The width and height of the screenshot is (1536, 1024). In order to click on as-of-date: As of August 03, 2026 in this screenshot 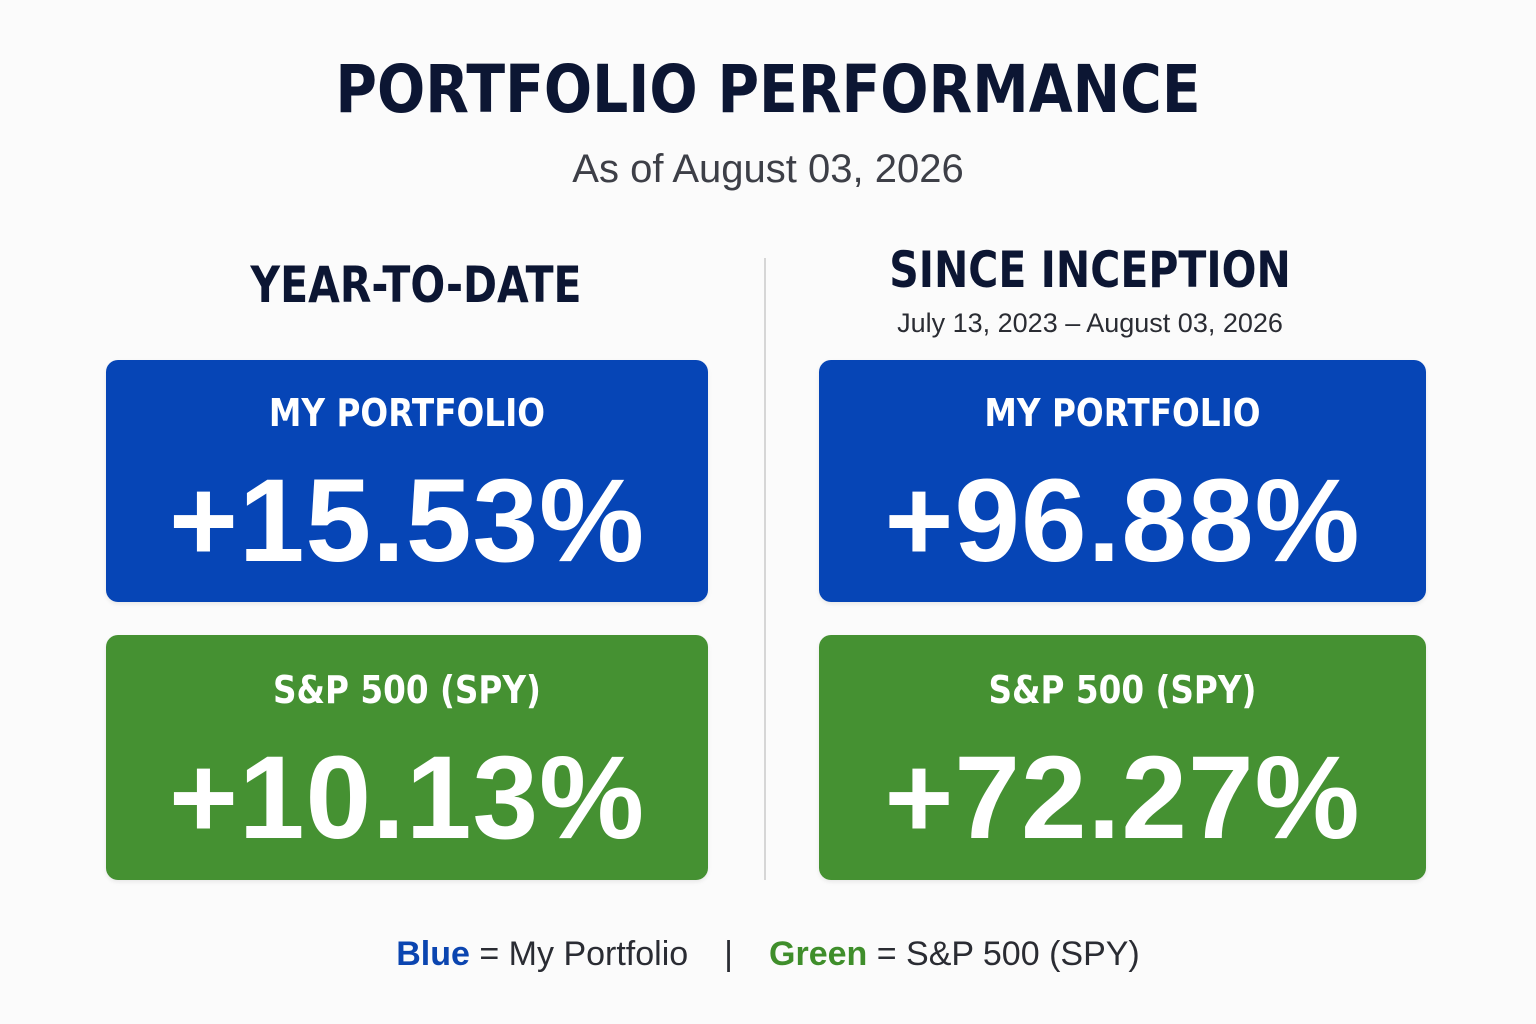, I will do `click(768, 169)`.